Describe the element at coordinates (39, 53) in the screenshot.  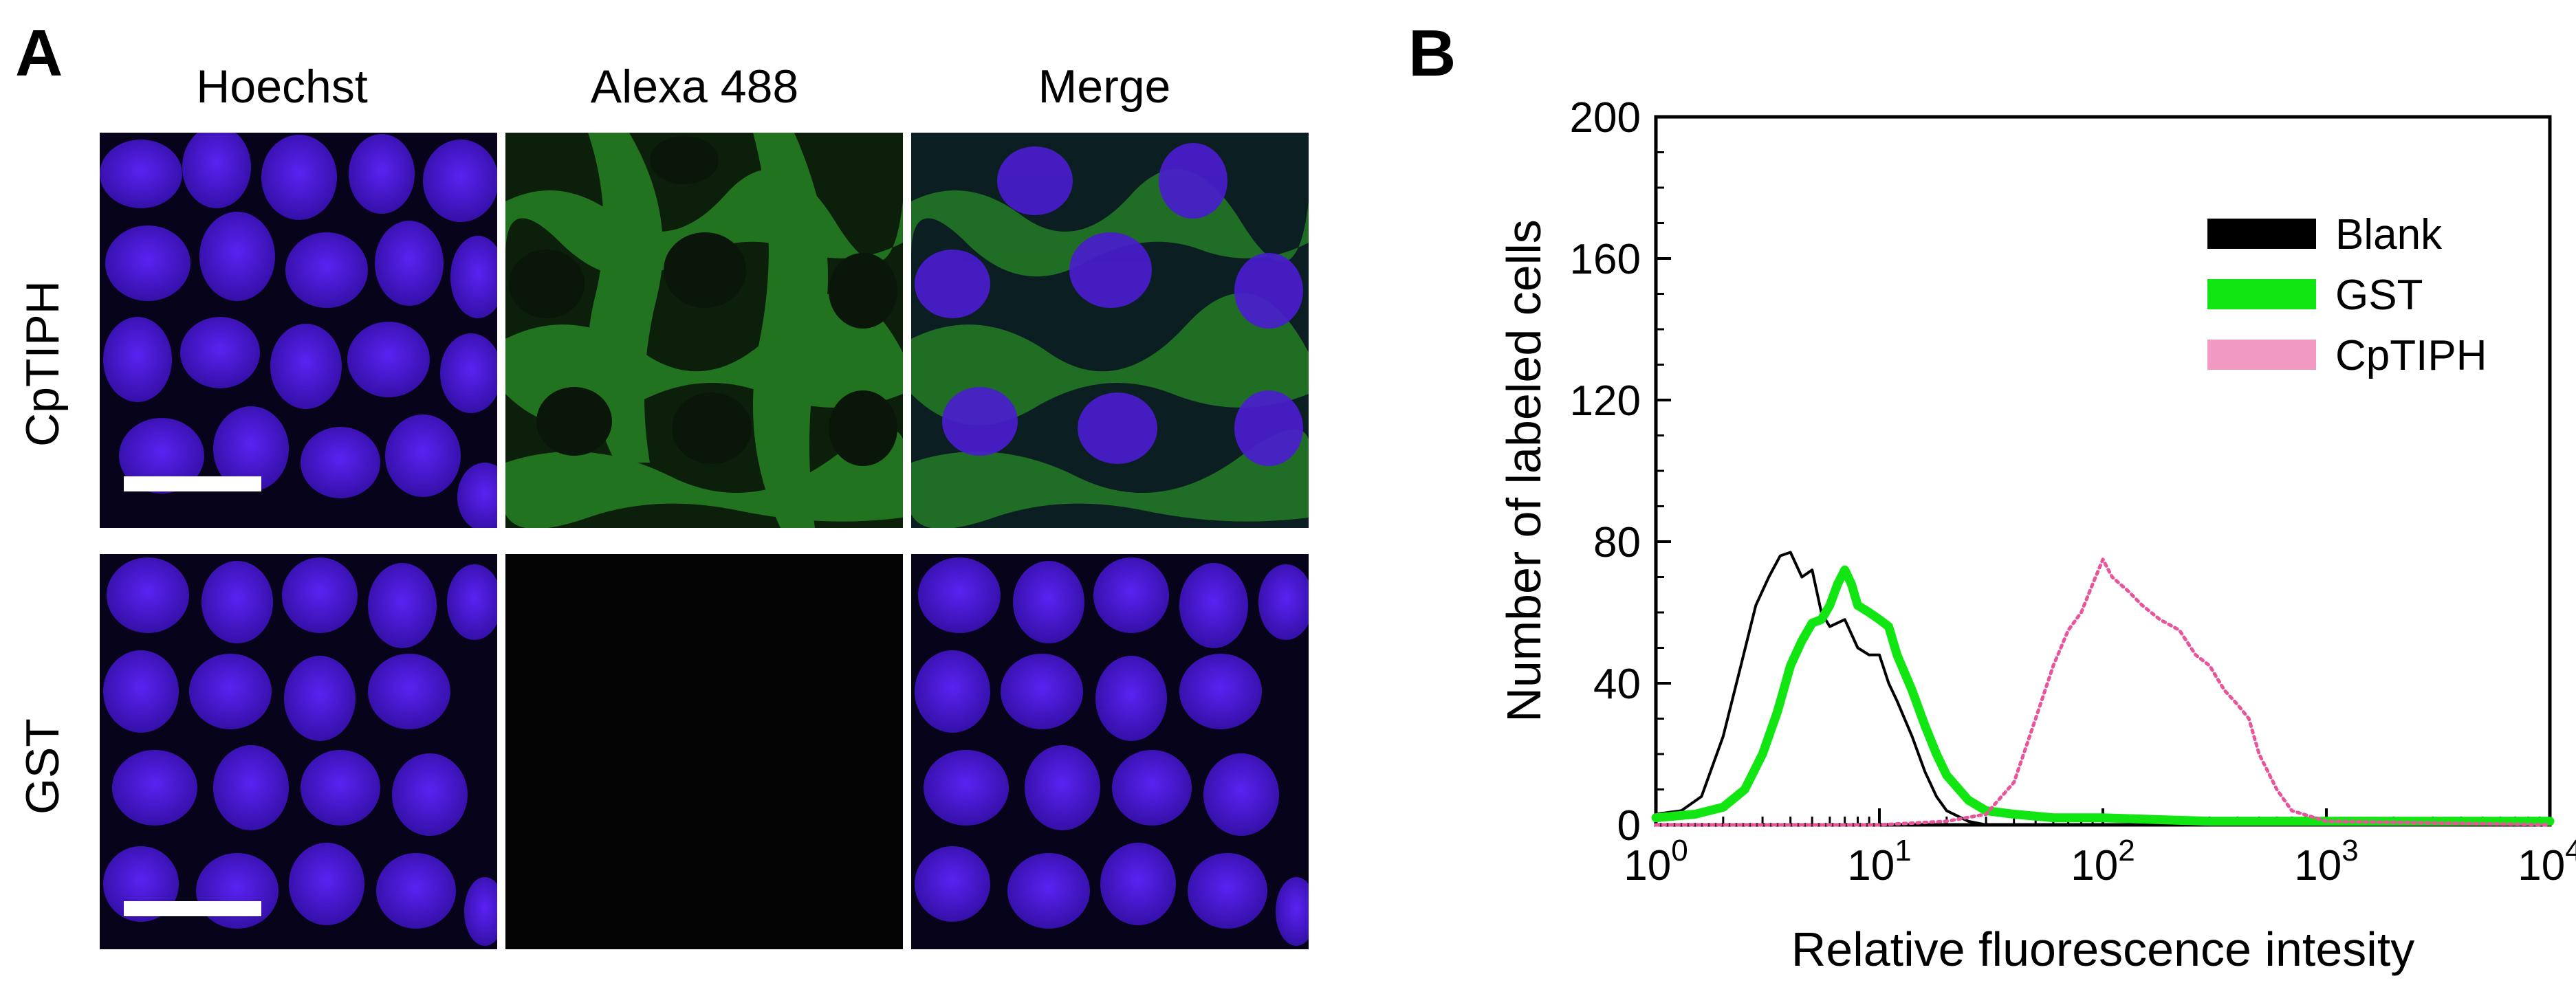
I see `panel-a-letter: A` at that location.